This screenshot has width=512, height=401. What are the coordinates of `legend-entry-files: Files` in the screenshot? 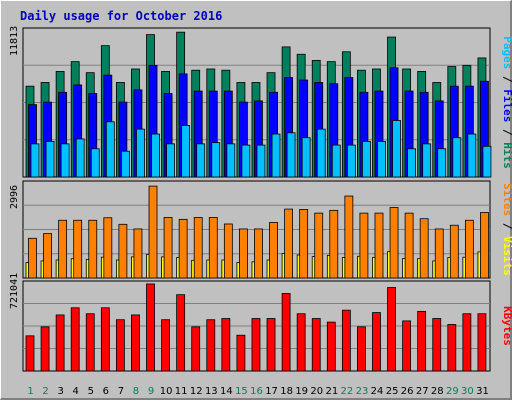 It's located at (506, 105).